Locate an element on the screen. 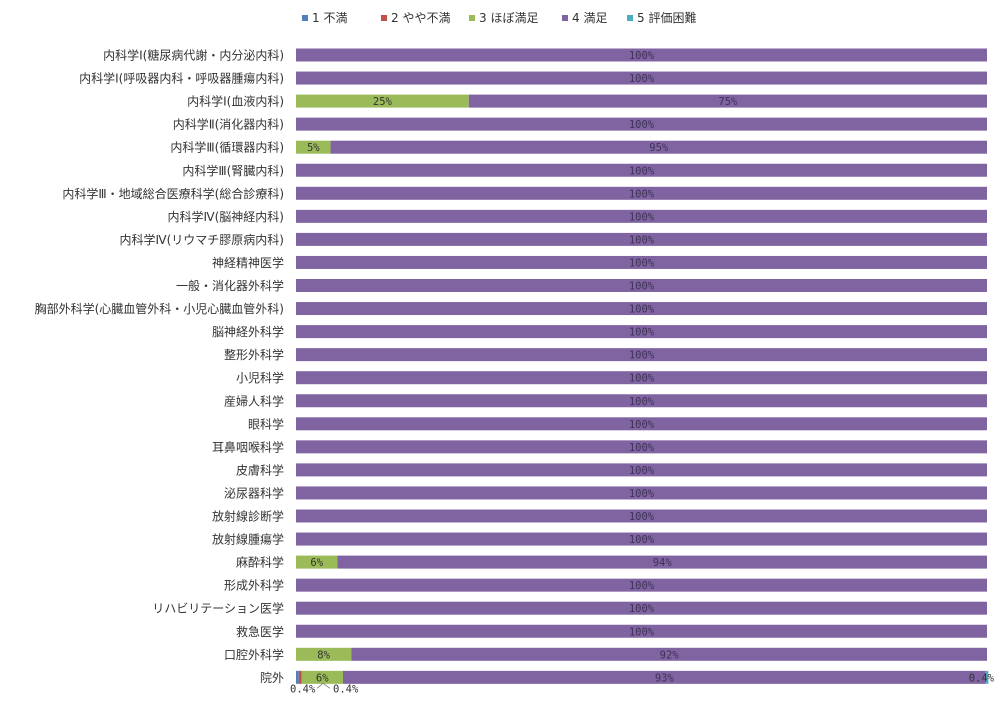 This screenshot has width=1000, height=703. category-label: 脳神経外科学 is located at coordinates (248, 331).